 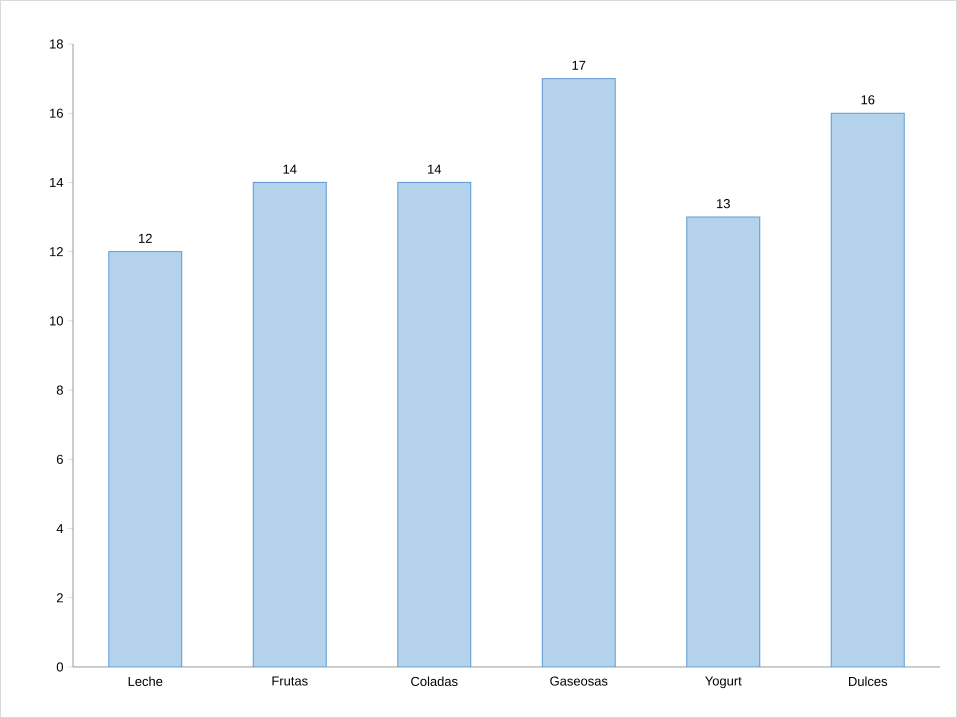 What do you see at coordinates (56, 321) in the screenshot?
I see `y-tick-label: 10` at bounding box center [56, 321].